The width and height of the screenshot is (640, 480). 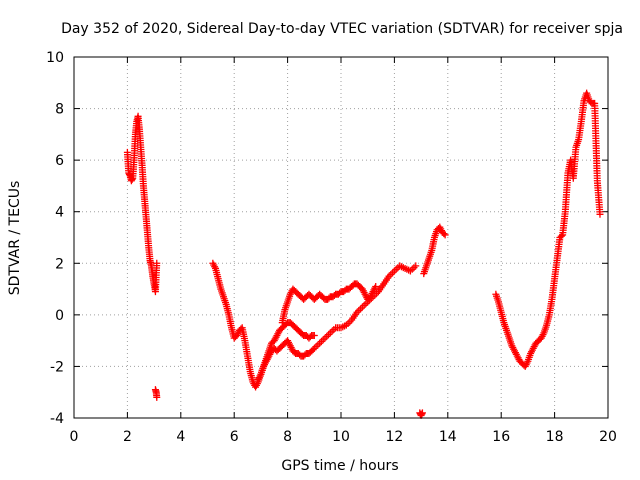 I want to click on x-tick-label: 14, so click(x=448, y=437).